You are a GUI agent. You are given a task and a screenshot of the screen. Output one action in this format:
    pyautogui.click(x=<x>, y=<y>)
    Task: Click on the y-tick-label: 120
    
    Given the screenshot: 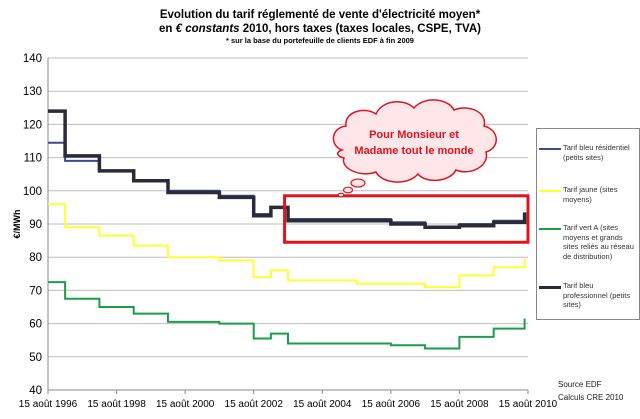 What is the action you would take?
    pyautogui.click(x=32, y=125)
    